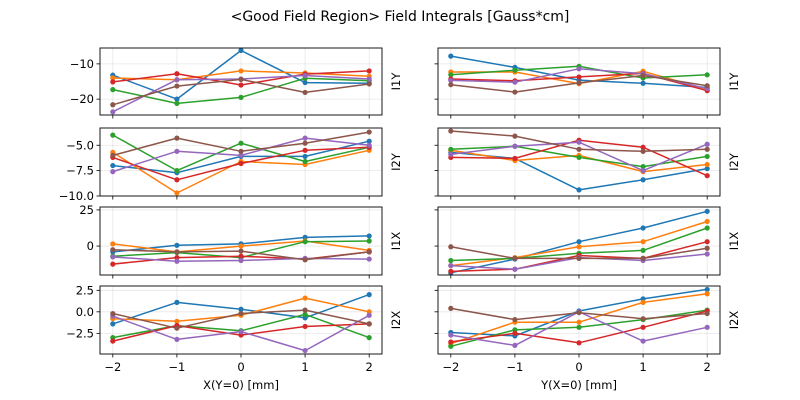 The image size is (800, 400). Describe the element at coordinates (642, 367) in the screenshot. I see `x-tick-label: 1` at that location.